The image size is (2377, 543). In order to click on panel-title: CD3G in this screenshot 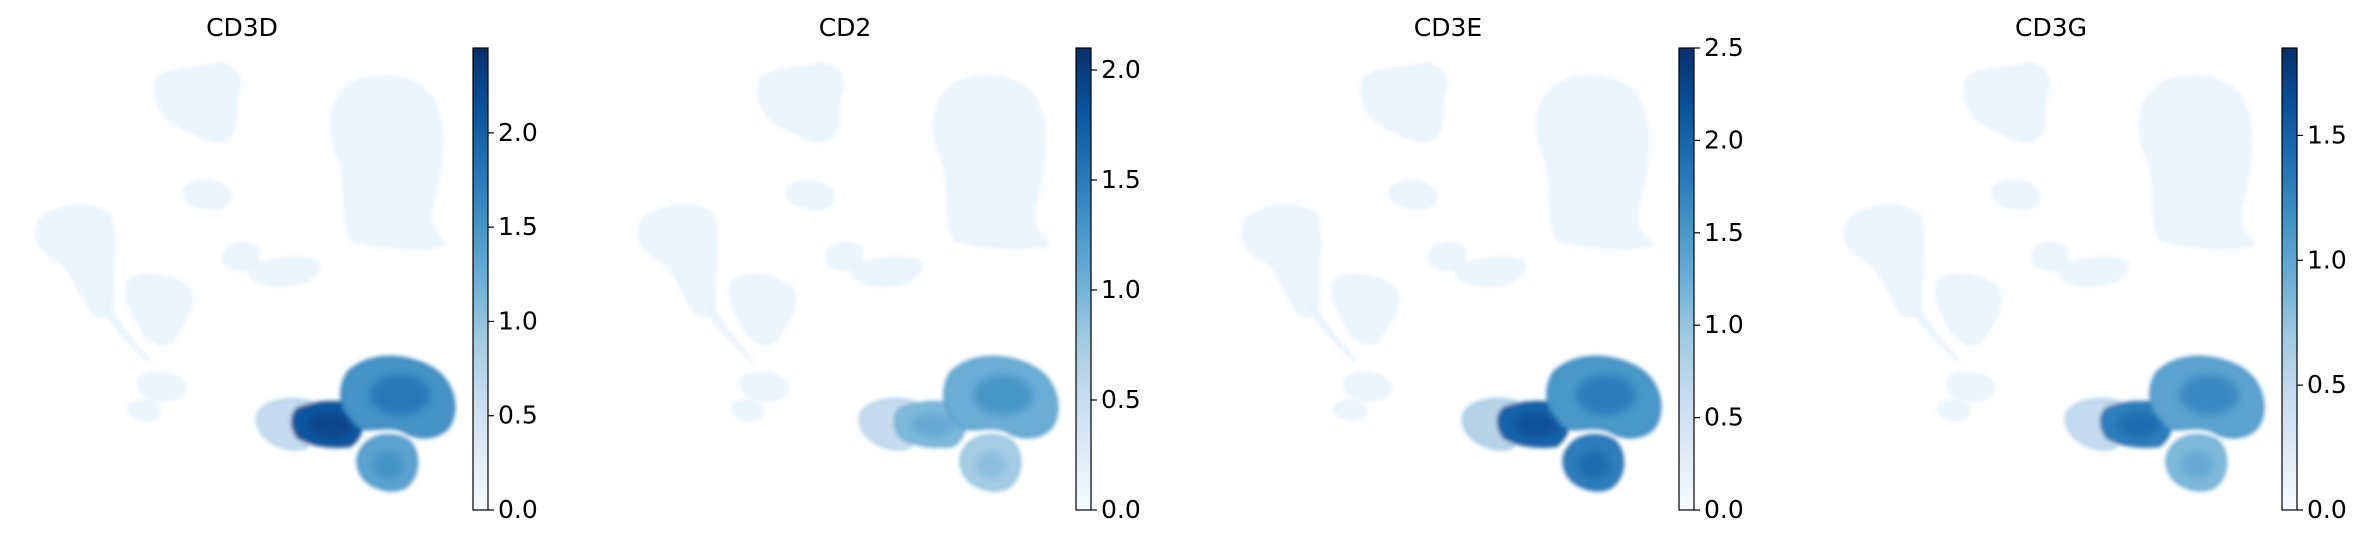, I will do `click(2051, 27)`.